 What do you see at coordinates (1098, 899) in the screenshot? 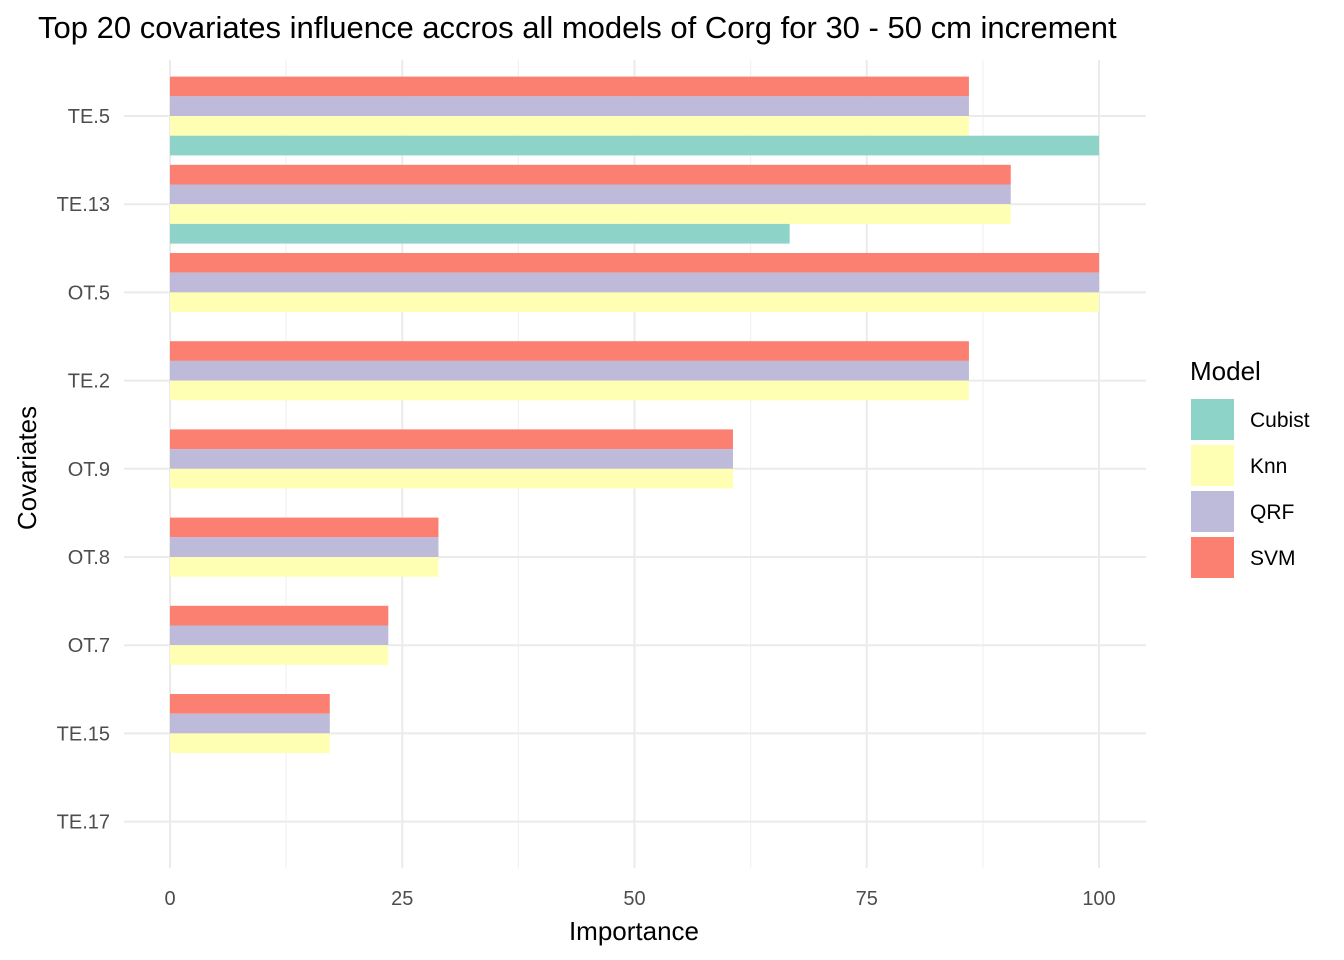
I see `x-tick-label: 100` at bounding box center [1098, 899].